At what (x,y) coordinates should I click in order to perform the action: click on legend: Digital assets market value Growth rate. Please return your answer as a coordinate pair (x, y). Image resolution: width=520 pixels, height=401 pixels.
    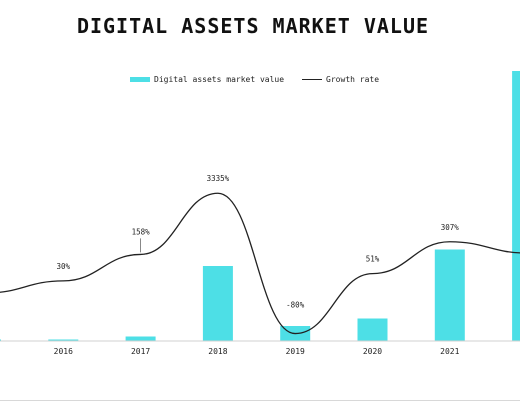
    Looking at the image, I should click on (254, 79).